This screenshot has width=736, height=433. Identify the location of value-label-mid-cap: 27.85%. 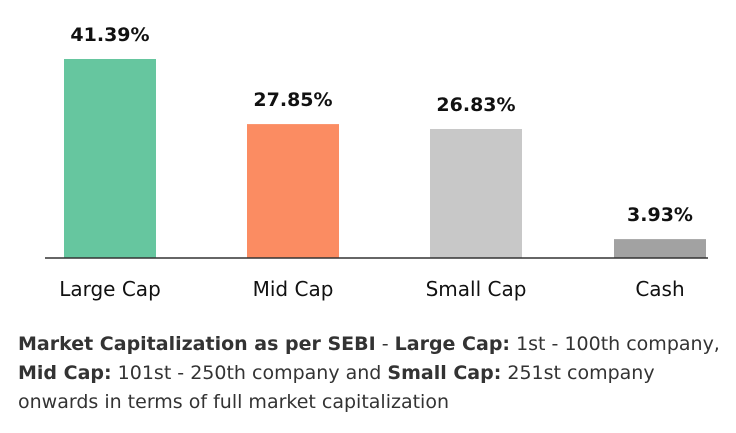
(292, 100).